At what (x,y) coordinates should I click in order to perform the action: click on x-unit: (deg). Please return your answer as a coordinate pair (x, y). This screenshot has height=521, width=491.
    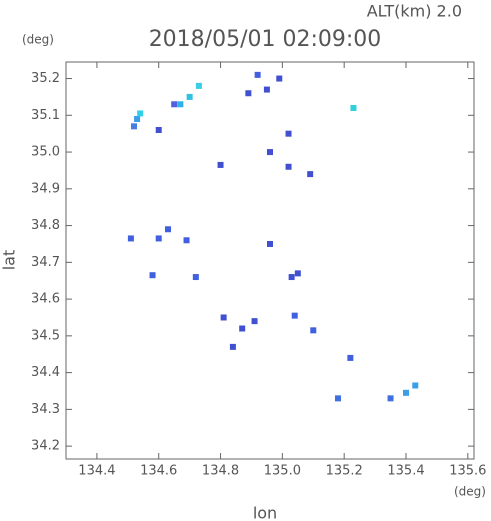
    Looking at the image, I should click on (470, 492).